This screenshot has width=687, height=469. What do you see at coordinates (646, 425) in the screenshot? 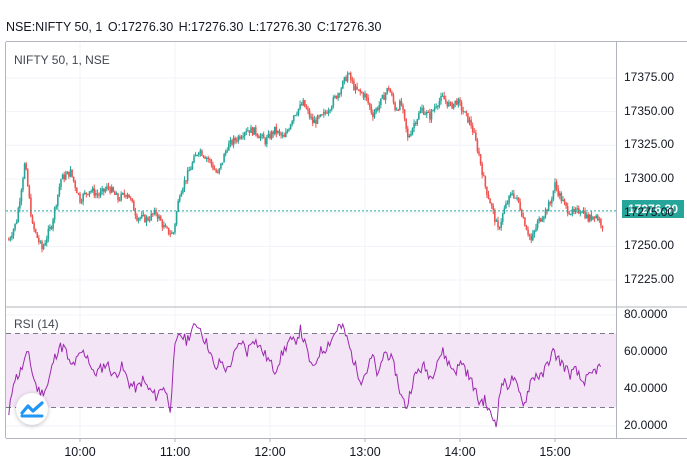
I see `rsi-tick-label: 20.0000` at bounding box center [646, 425].